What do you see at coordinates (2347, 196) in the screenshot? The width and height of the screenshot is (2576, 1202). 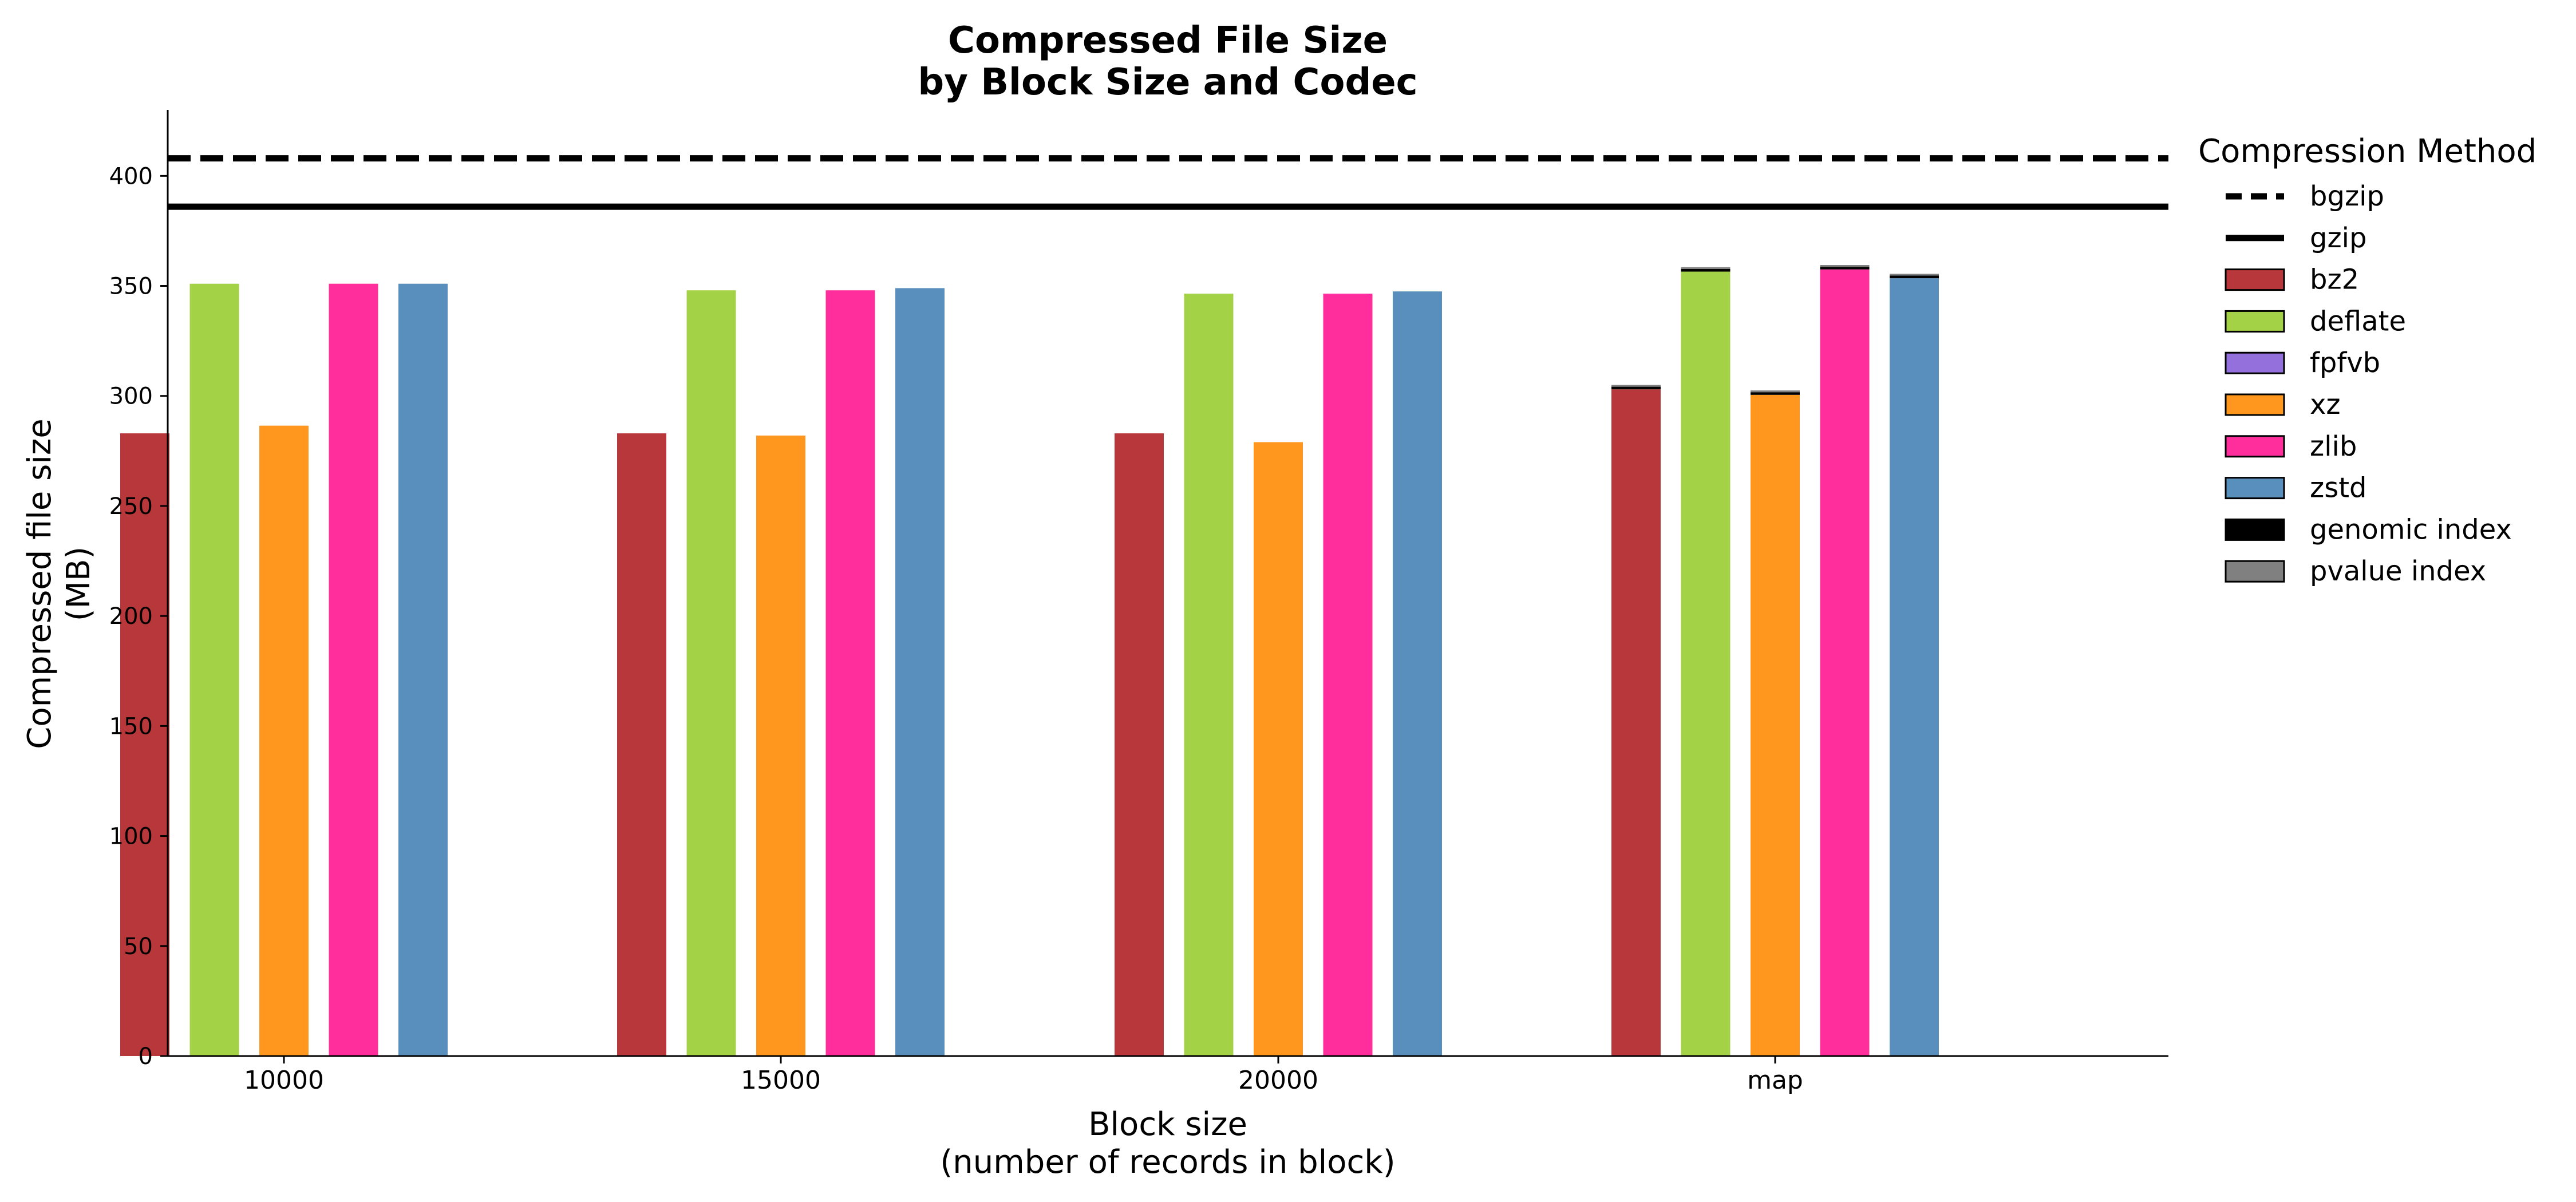 I see `legend-label-bgzip: bgzip` at bounding box center [2347, 196].